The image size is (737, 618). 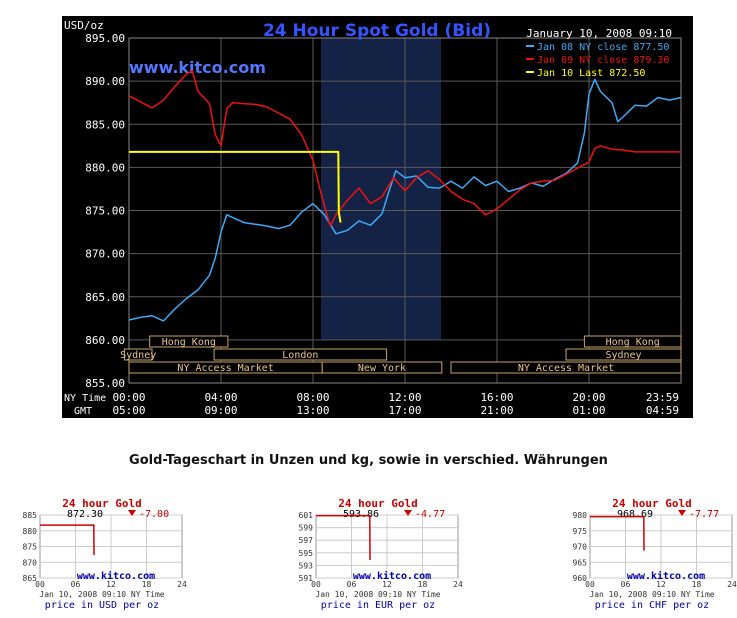 I want to click on market-label: New York, so click(x=382, y=368).